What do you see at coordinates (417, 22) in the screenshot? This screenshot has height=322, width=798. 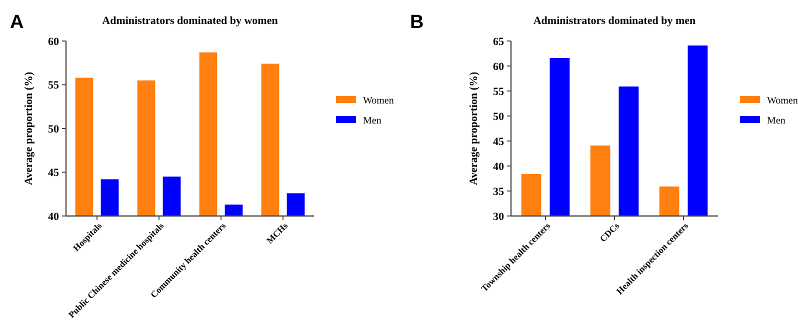 I see `text: B` at bounding box center [417, 22].